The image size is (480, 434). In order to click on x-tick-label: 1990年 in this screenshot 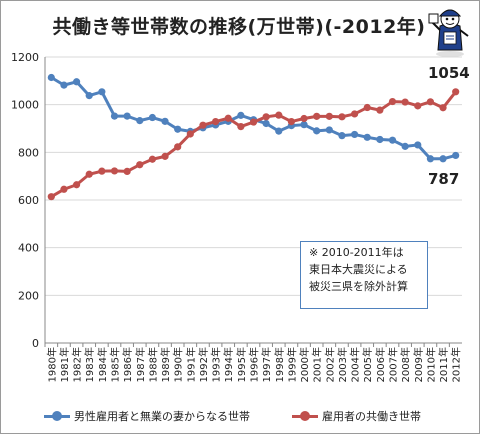, I will do `click(178, 364)`.